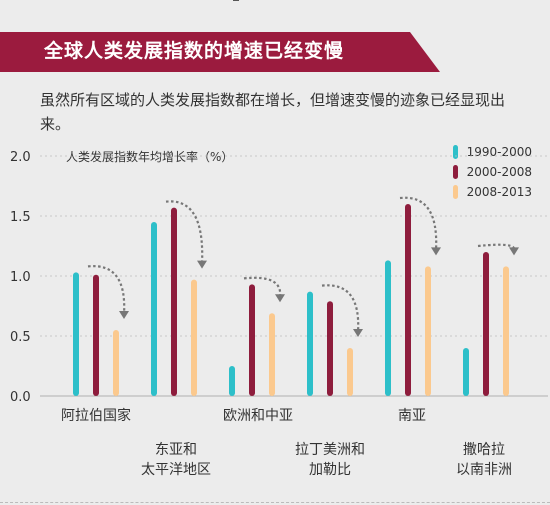  I want to click on bar-2-1990-2000, so click(232, 381).